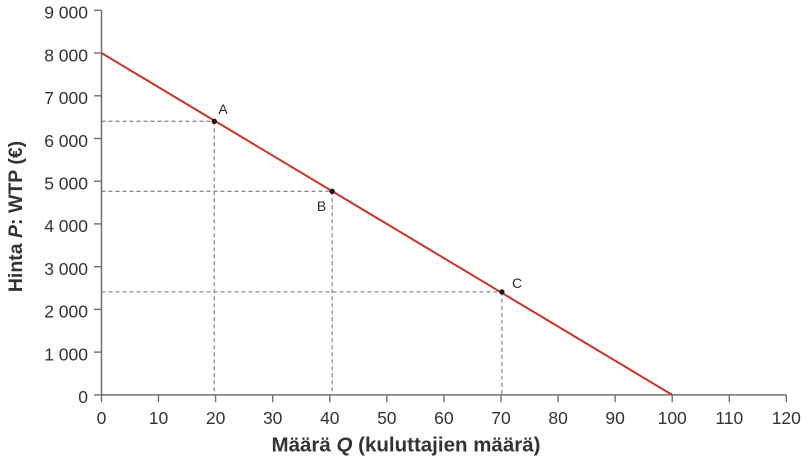 The width and height of the screenshot is (810, 464). What do you see at coordinates (321, 206) in the screenshot?
I see `svg-text: B` at bounding box center [321, 206].